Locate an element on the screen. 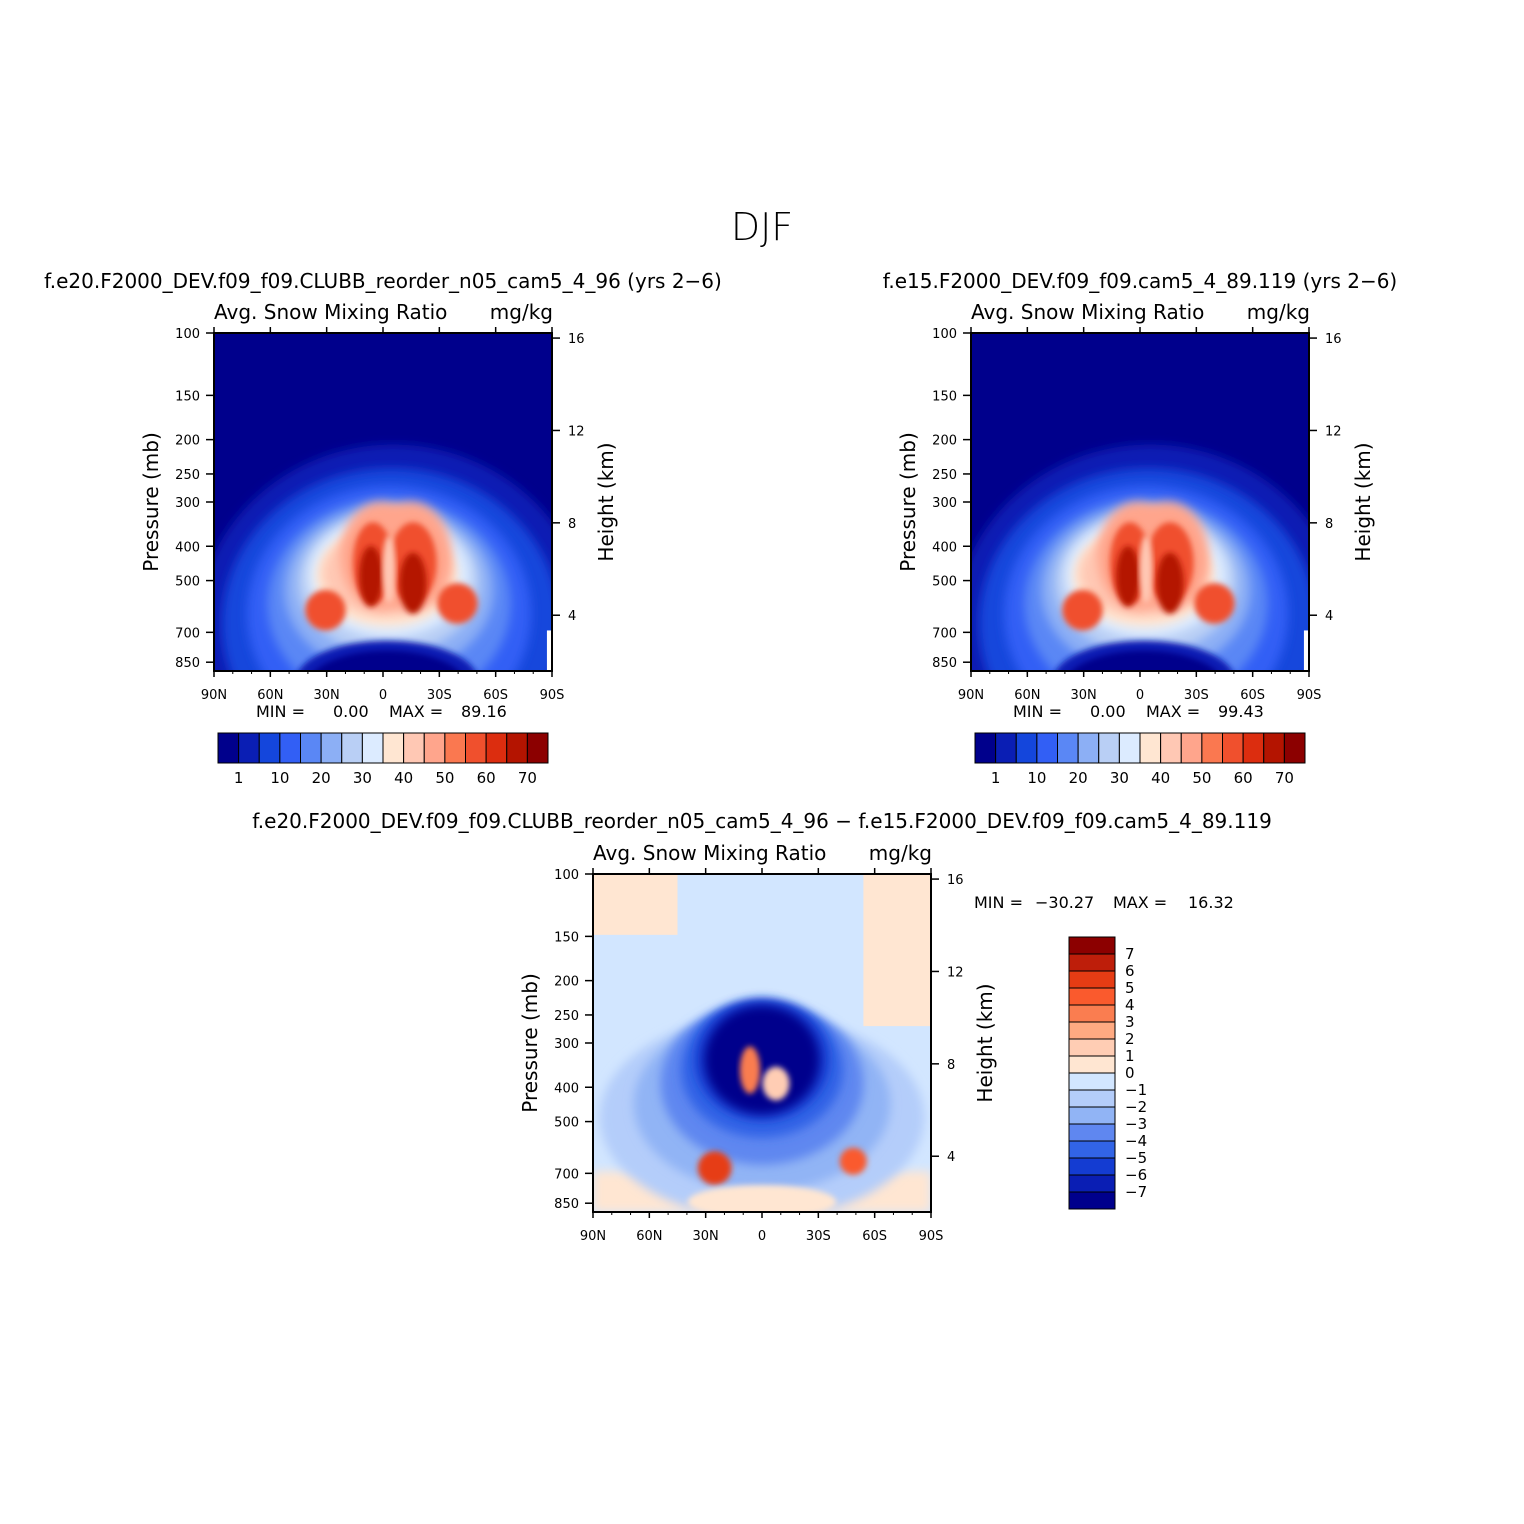 This screenshot has width=1524, height=1524. missing-data is located at coordinates (1306, 650).